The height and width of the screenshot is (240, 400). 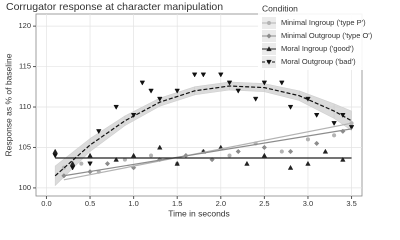 I want to click on x-tick-label: 2.5, so click(x=264, y=203).